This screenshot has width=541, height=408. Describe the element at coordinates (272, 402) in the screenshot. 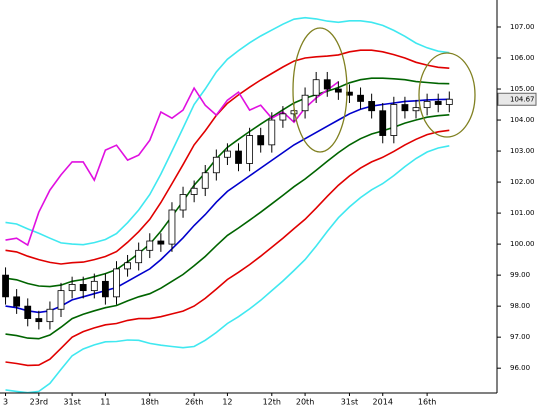

I see `x-tick-label: 12th` at that location.